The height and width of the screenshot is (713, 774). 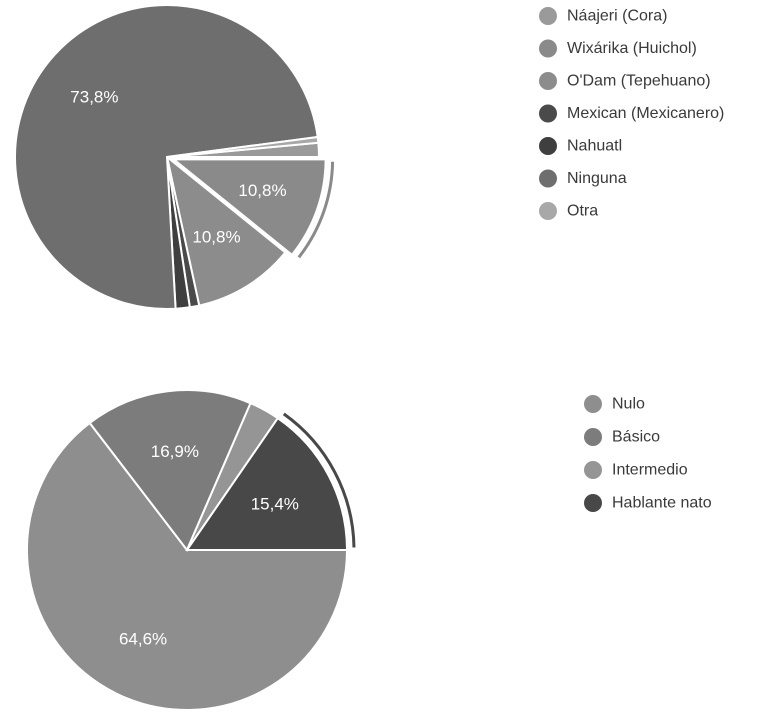 I want to click on legend-item-basico: Básico, so click(x=622, y=437).